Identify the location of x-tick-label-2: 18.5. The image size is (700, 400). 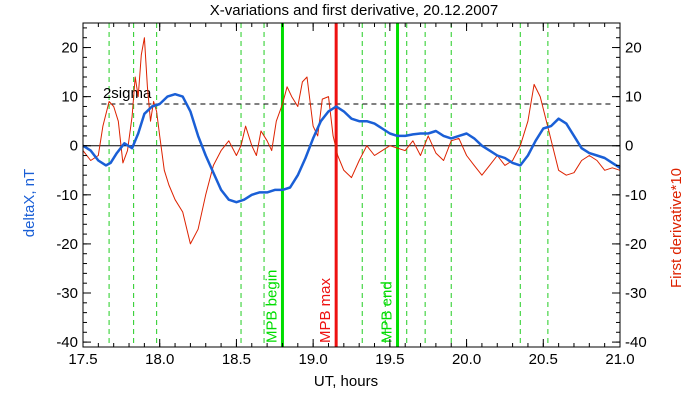
(236, 359).